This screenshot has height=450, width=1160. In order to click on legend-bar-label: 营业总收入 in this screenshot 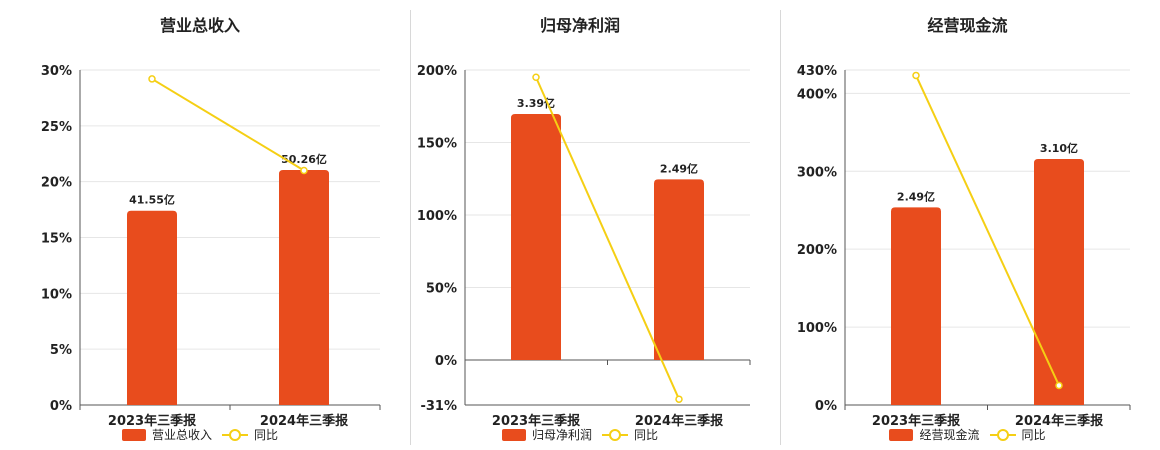, I will do `click(181, 435)`.